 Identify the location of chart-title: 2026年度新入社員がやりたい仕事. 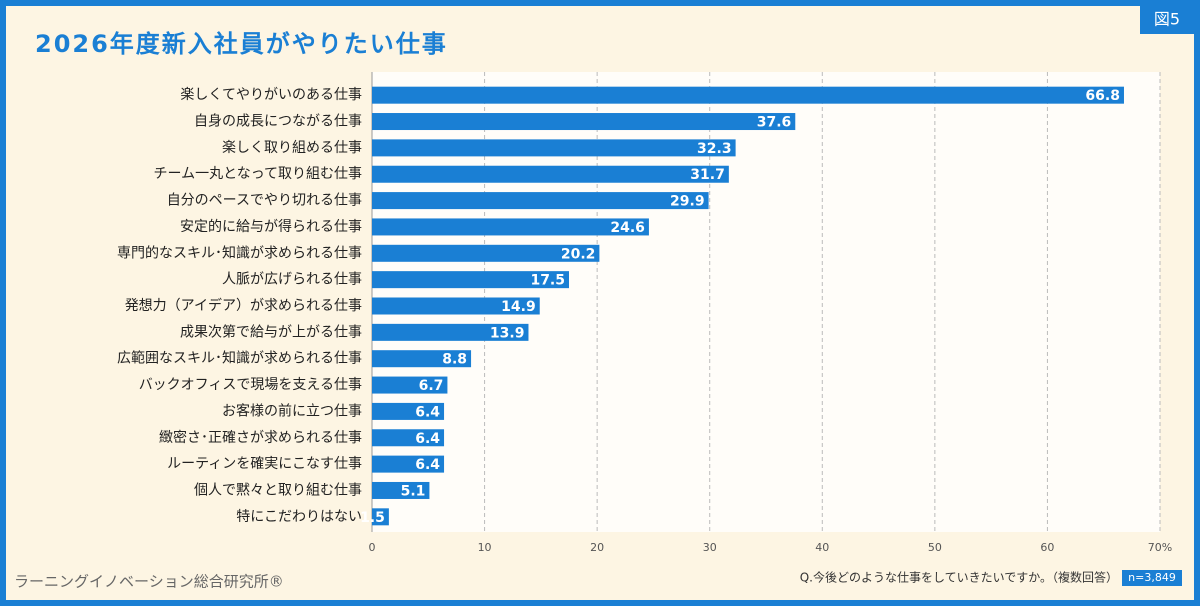
(241, 44).